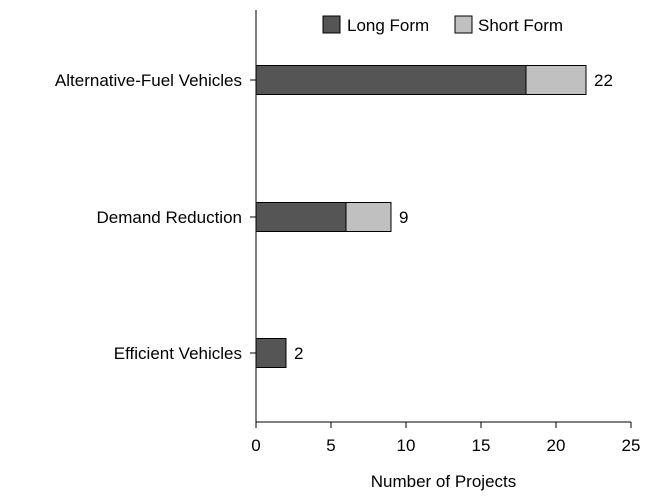 This screenshot has height=498, width=658. I want to click on legend: Long Form Short Form, so click(442, 25).